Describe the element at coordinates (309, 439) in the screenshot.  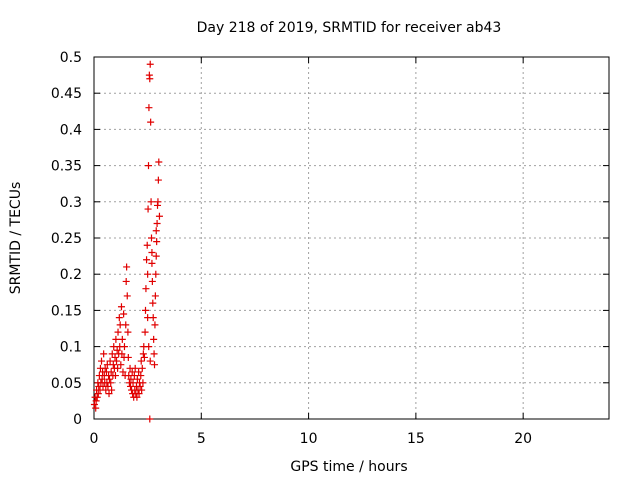
I see `x-tick-label: 10` at that location.